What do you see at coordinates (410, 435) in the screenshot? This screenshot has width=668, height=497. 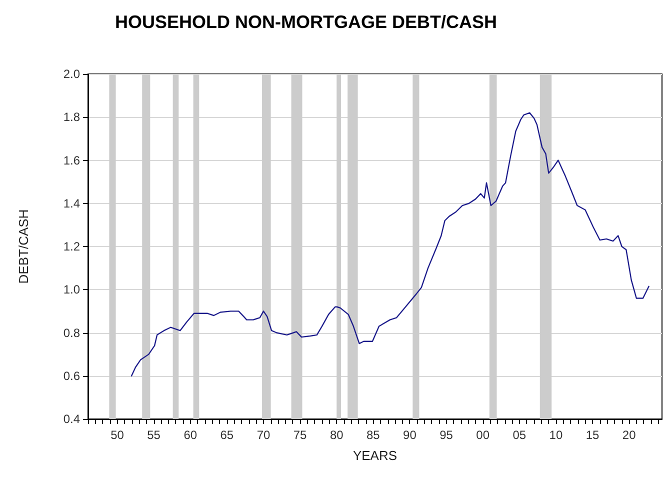 I see `x-tick-label: 90` at bounding box center [410, 435].